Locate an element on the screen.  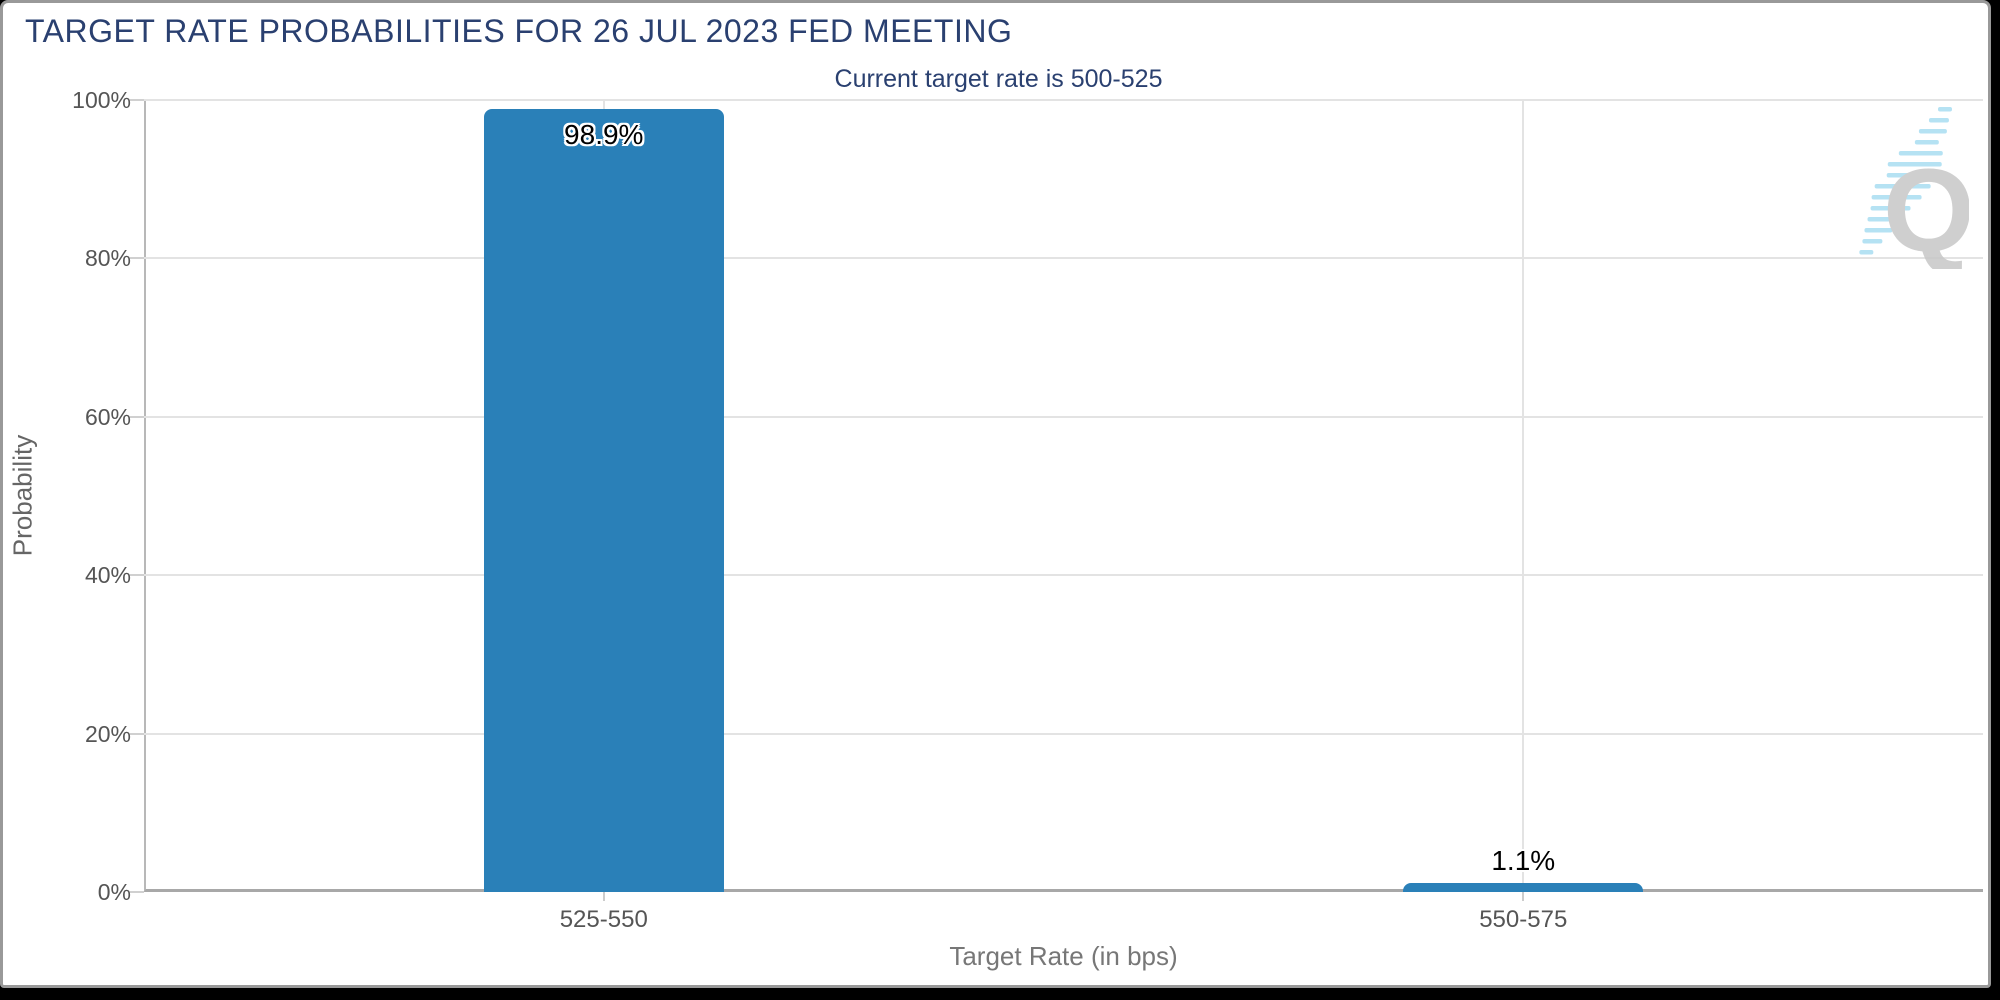
x-category-label: 525-550 is located at coordinates (603, 919).